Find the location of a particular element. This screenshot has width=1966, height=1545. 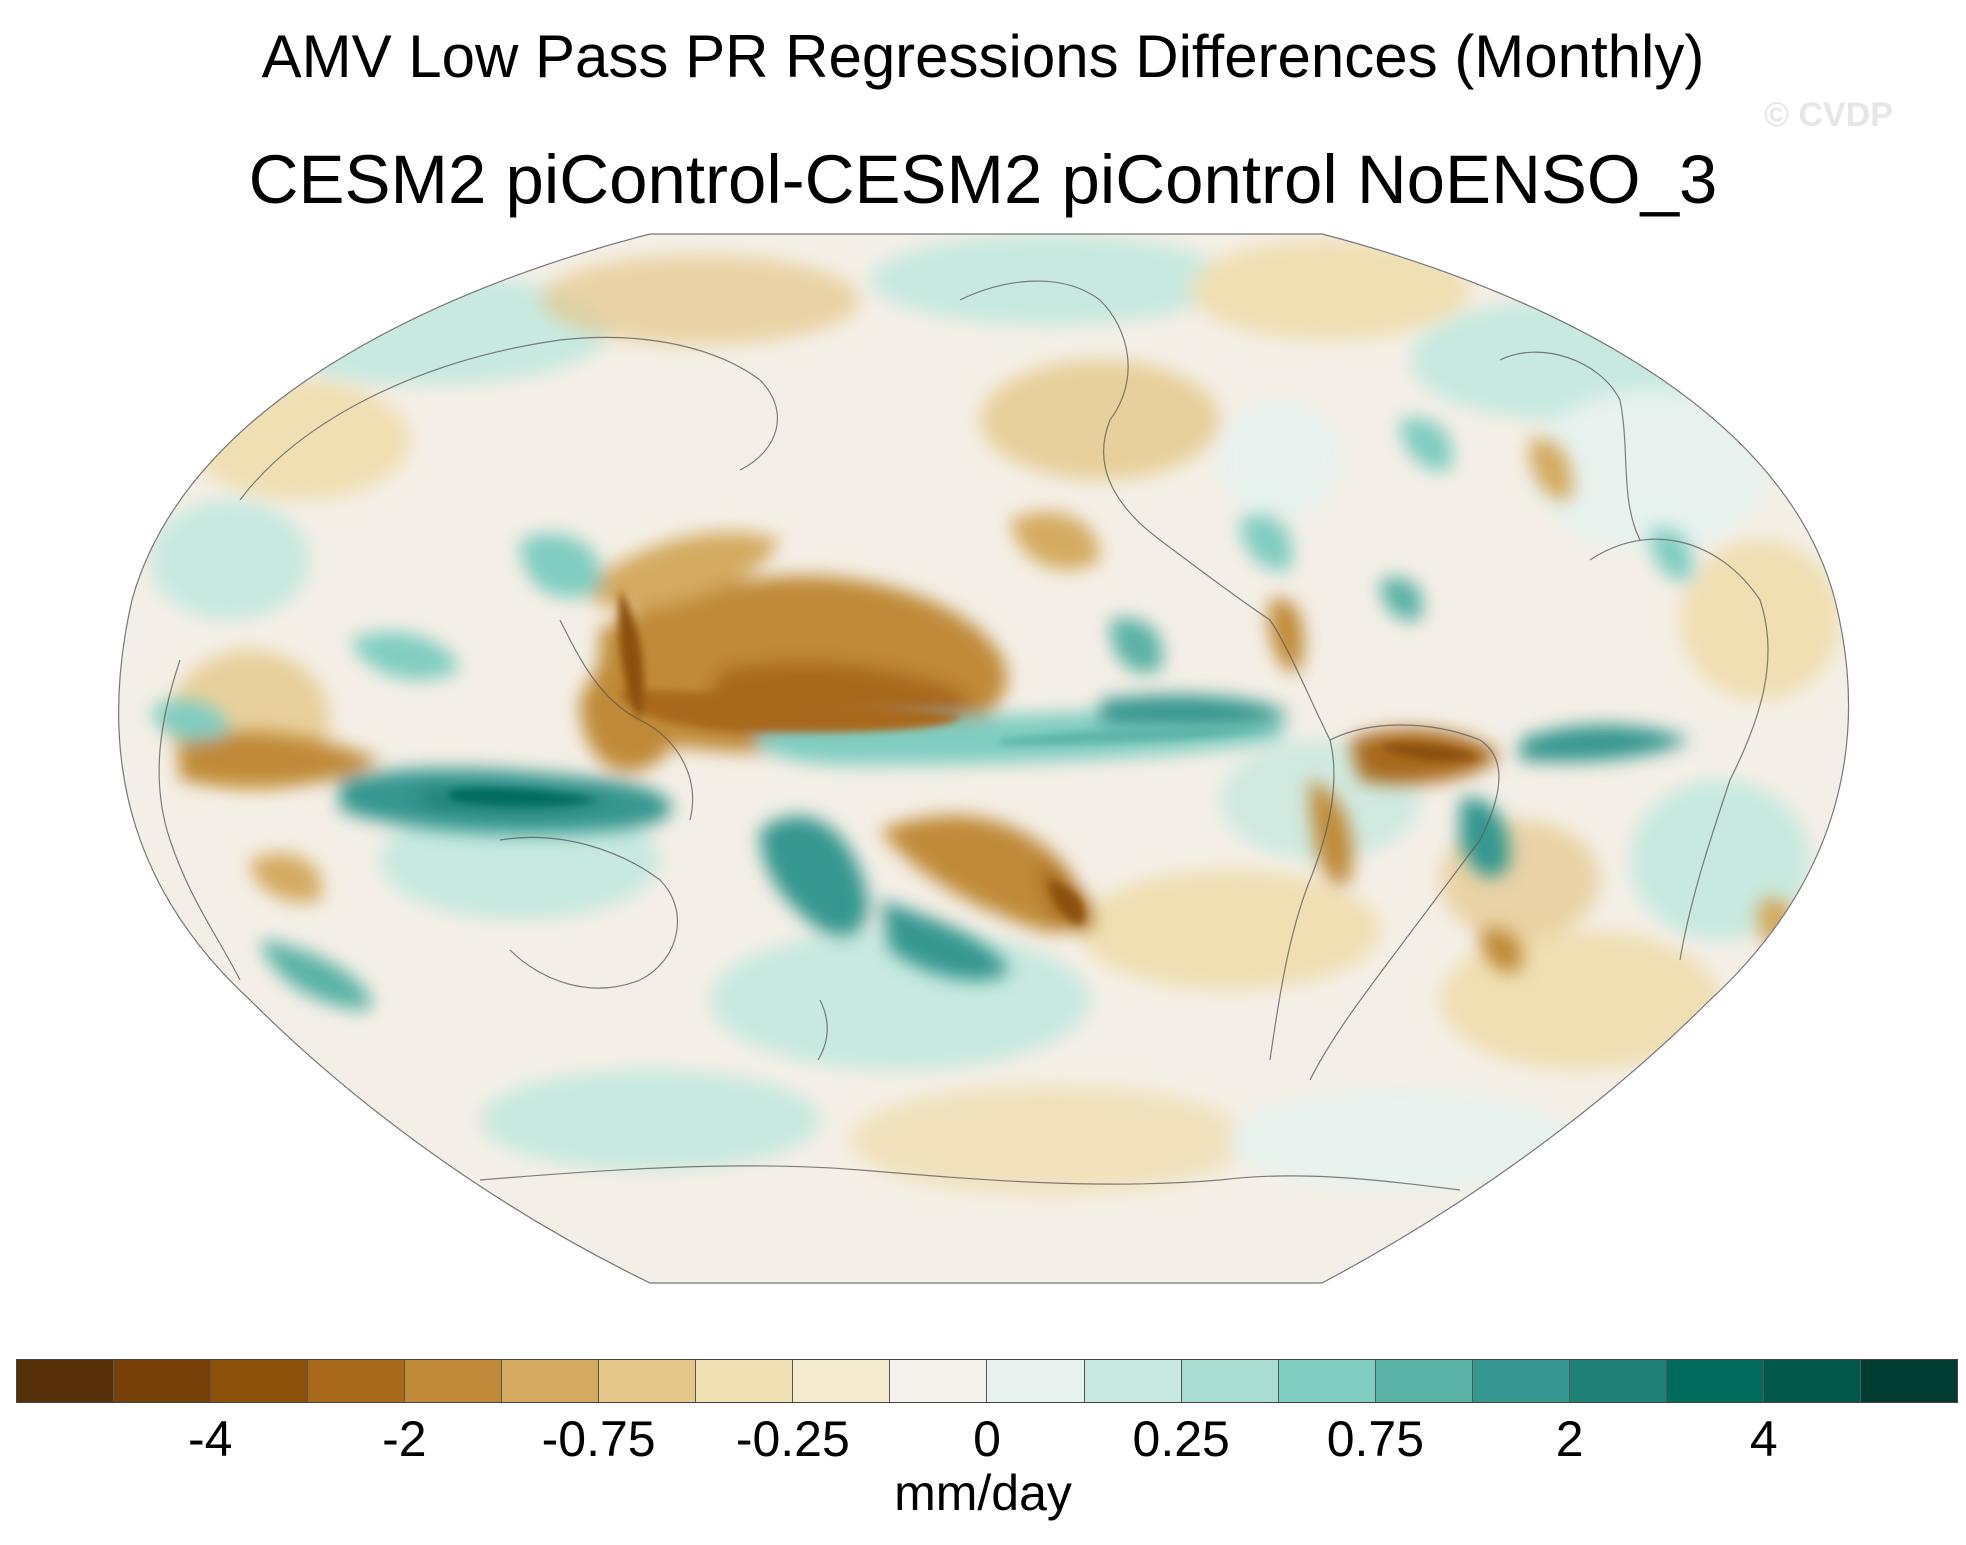

colorbar-tick-label: -4 is located at coordinates (210, 1439).